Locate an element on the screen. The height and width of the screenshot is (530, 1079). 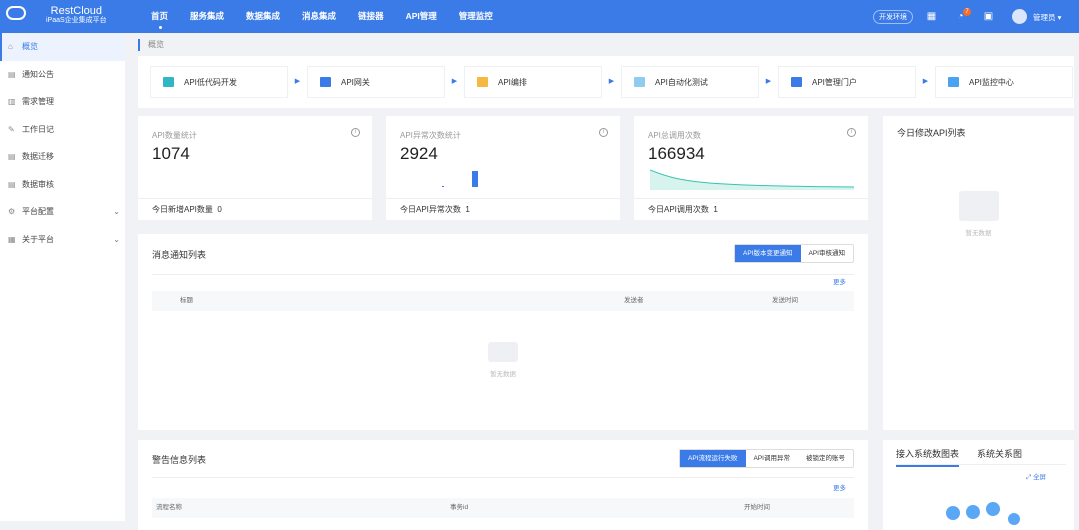
stat-api-errors: API异常次数统计 i 2924 今日API异常次数 1 is located at coordinates (503, 168).